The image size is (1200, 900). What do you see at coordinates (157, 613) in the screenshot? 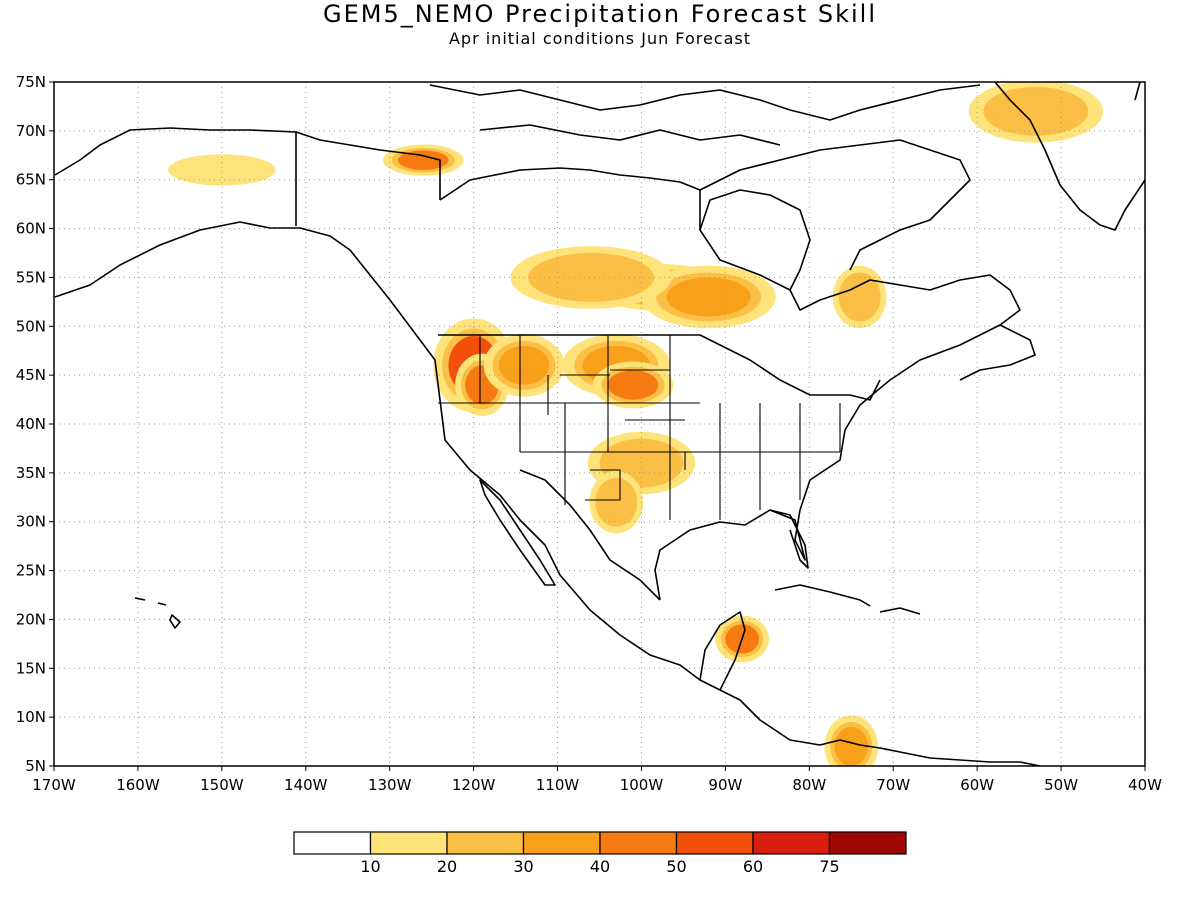
I see `hawaii-islands` at bounding box center [157, 613].